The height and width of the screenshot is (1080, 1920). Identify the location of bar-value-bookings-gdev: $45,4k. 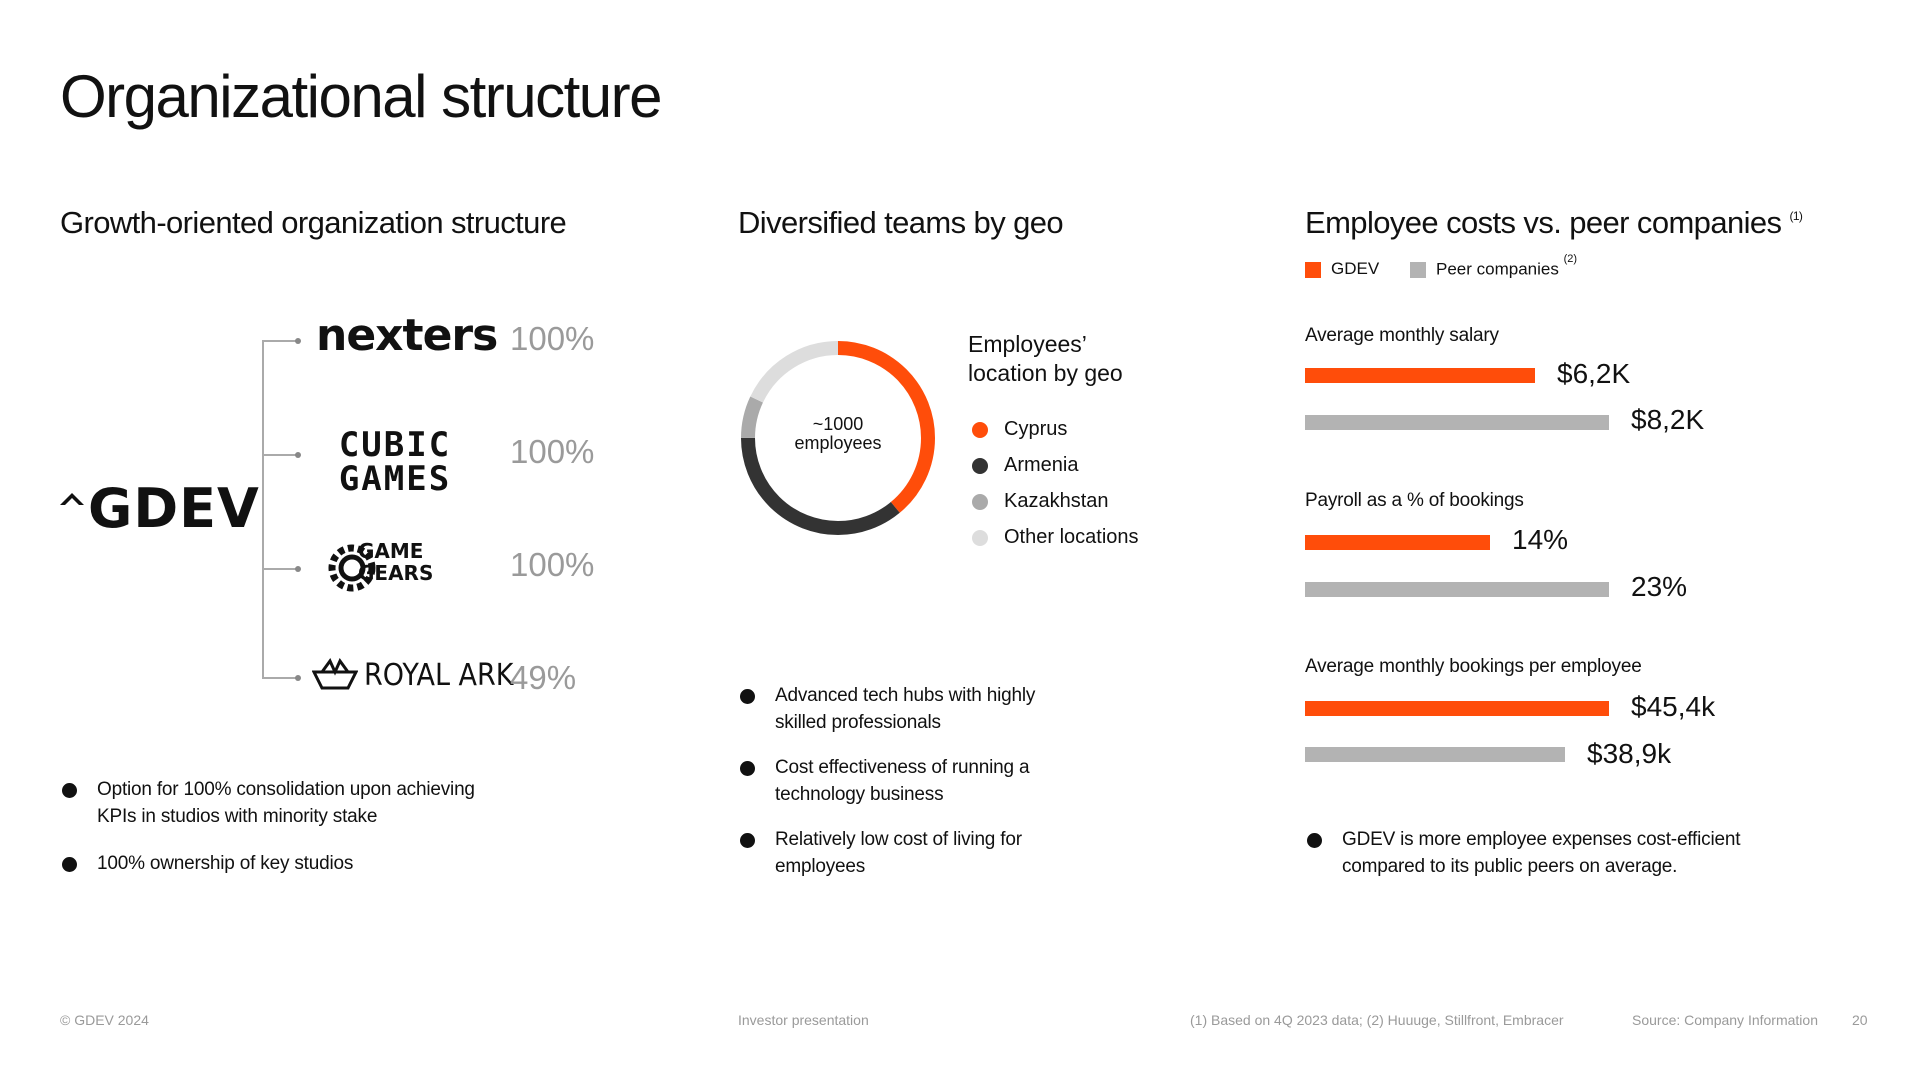
(1673, 706).